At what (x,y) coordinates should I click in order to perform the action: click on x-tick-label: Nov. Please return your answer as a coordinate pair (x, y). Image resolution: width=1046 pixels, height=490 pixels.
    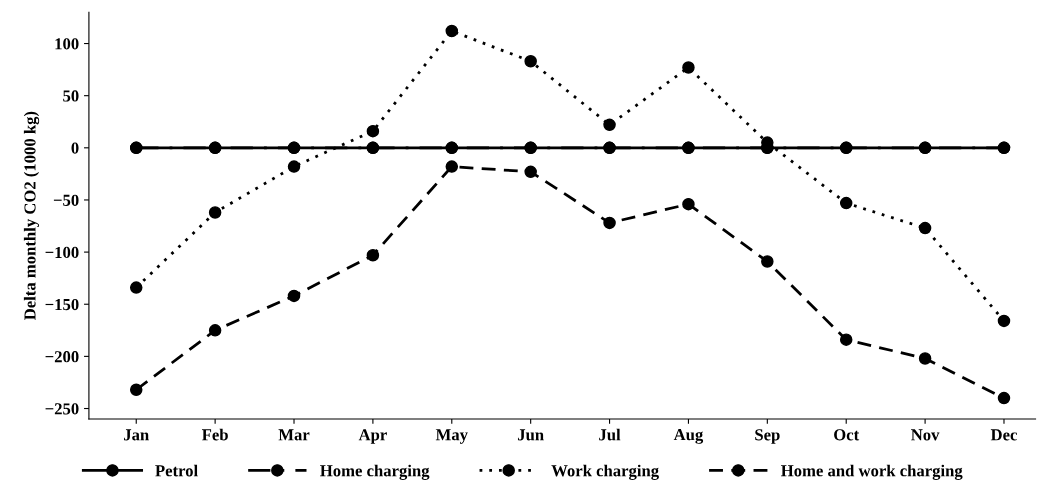
    Looking at the image, I should click on (925, 435).